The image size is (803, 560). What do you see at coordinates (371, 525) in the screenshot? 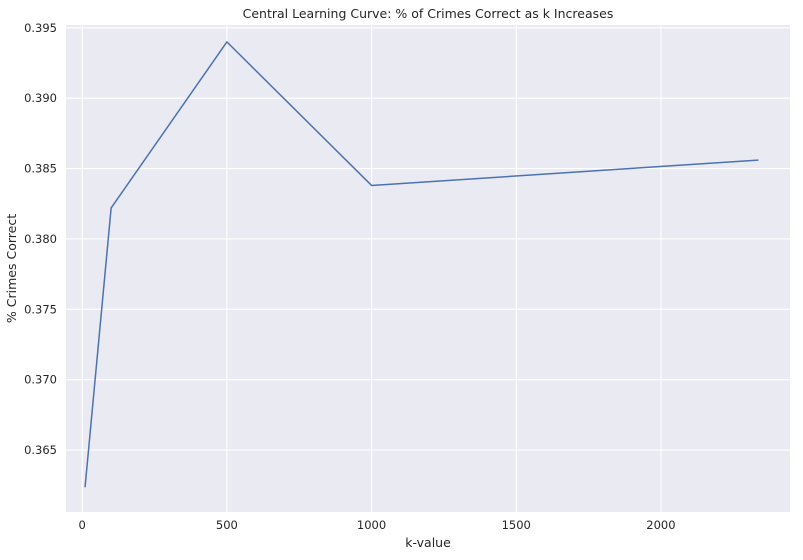
I see `x-tick-label: 1000` at bounding box center [371, 525].